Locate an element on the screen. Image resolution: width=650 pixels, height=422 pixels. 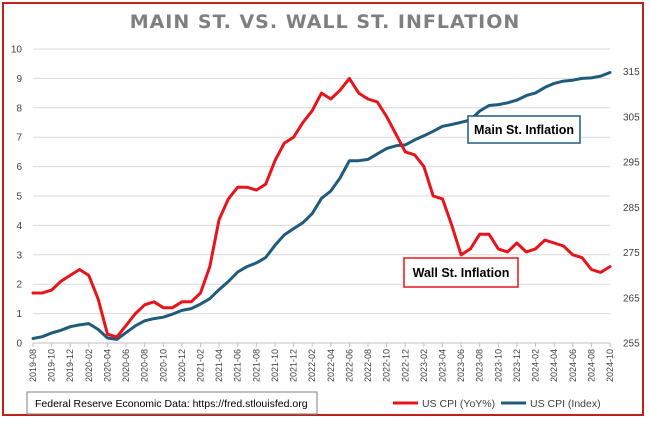
x-tick-label: 2022-10 is located at coordinates (387, 365).